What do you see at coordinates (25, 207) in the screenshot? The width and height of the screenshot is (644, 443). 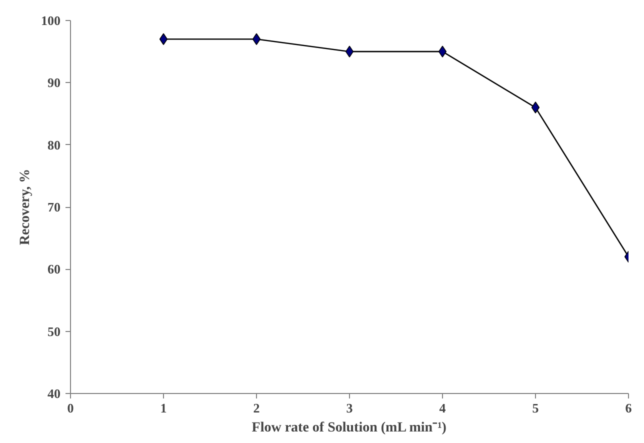 I see `y-axis-title: Recovery, %` at bounding box center [25, 207].